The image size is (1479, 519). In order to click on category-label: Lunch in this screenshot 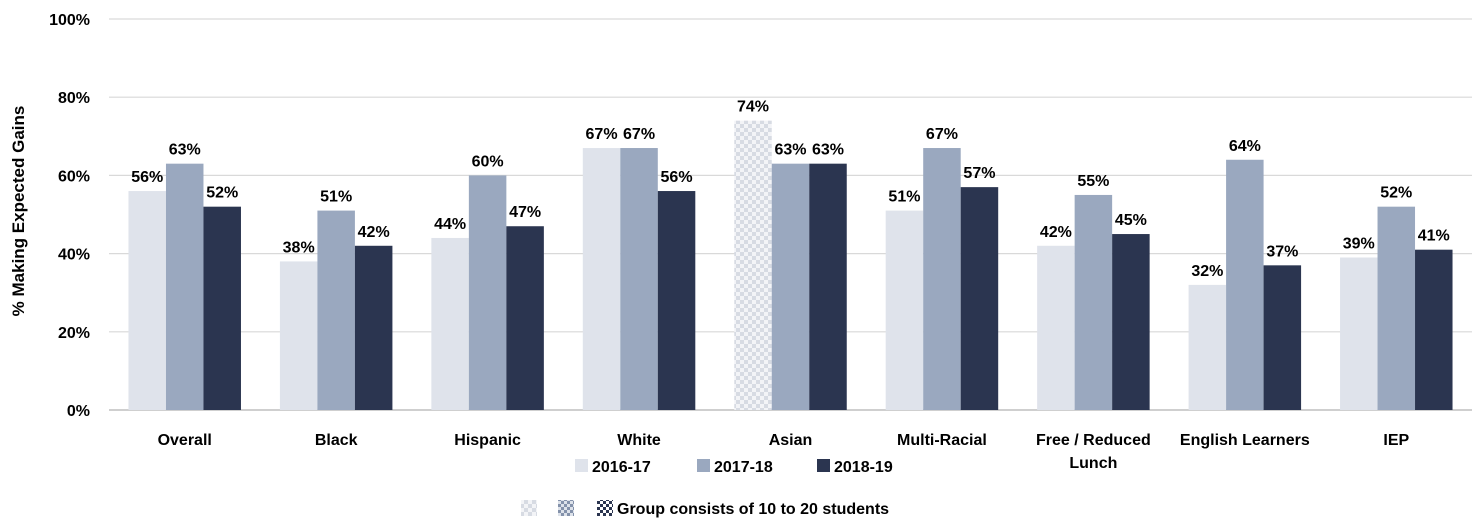, I will do `click(1093, 463)`.